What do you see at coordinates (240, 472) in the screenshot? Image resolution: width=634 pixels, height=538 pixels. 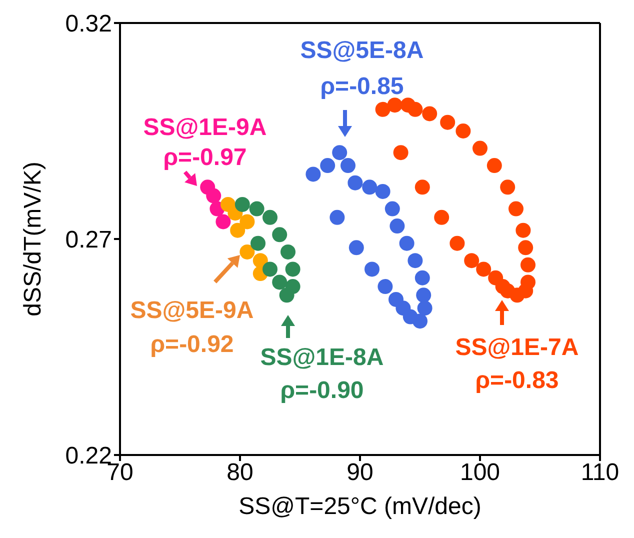 I see `x-tick-label: 80` at bounding box center [240, 472].